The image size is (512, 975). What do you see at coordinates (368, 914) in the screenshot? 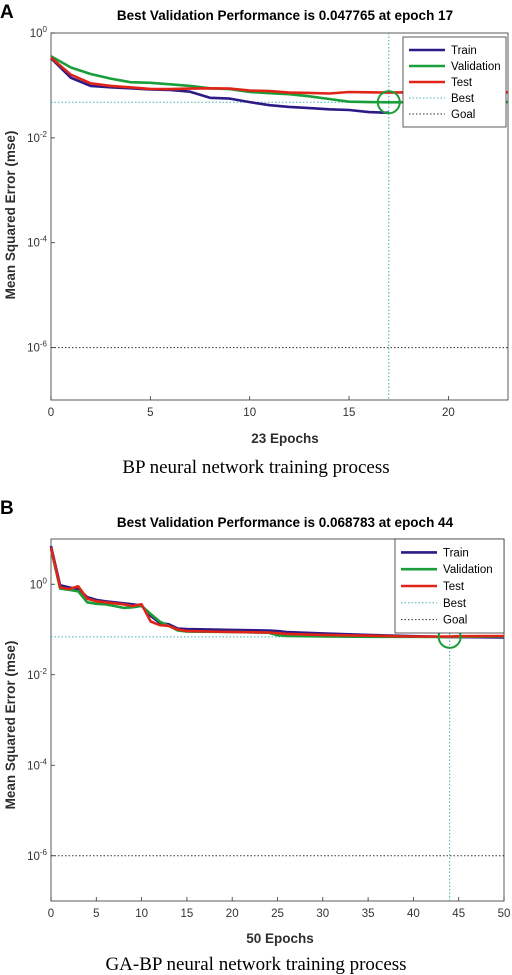
I see `x-tick-label: 35` at bounding box center [368, 914].